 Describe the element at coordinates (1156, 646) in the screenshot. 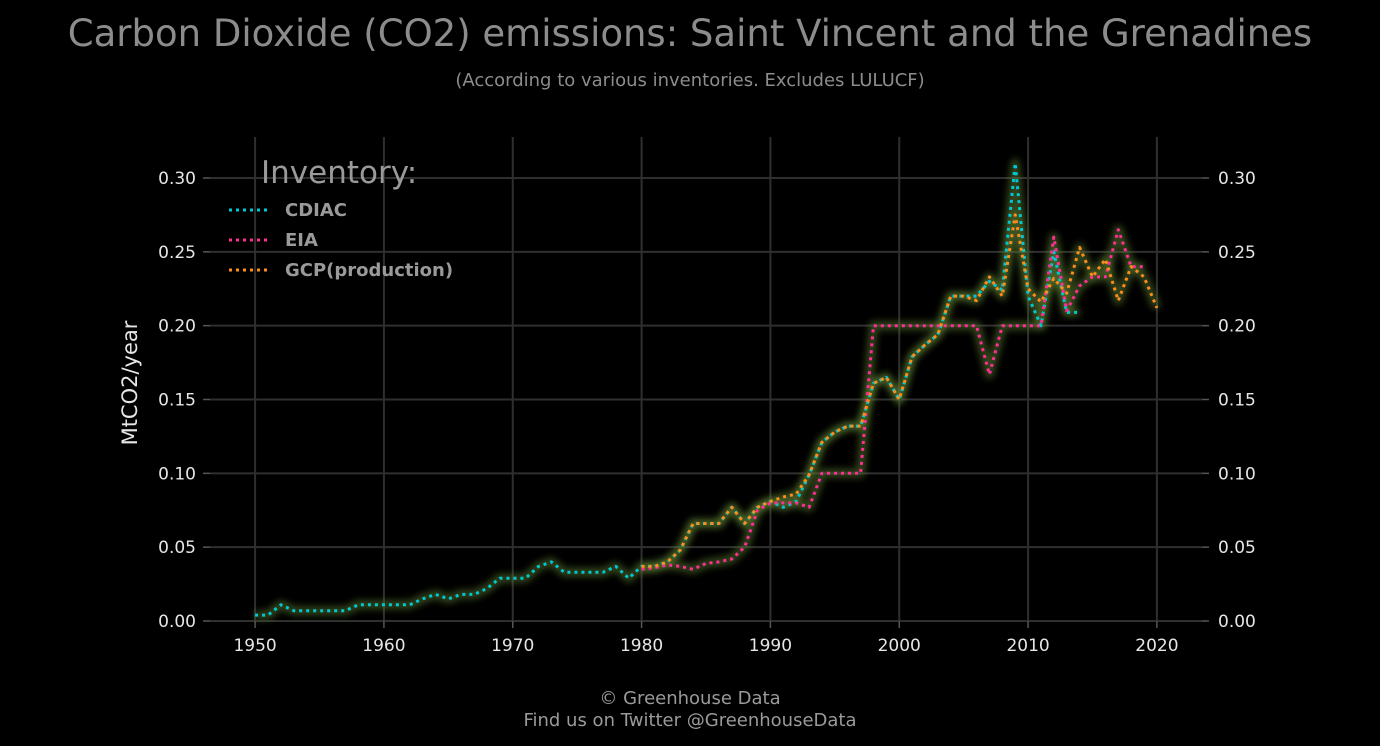

I see `x-tick-label: 2020` at that location.